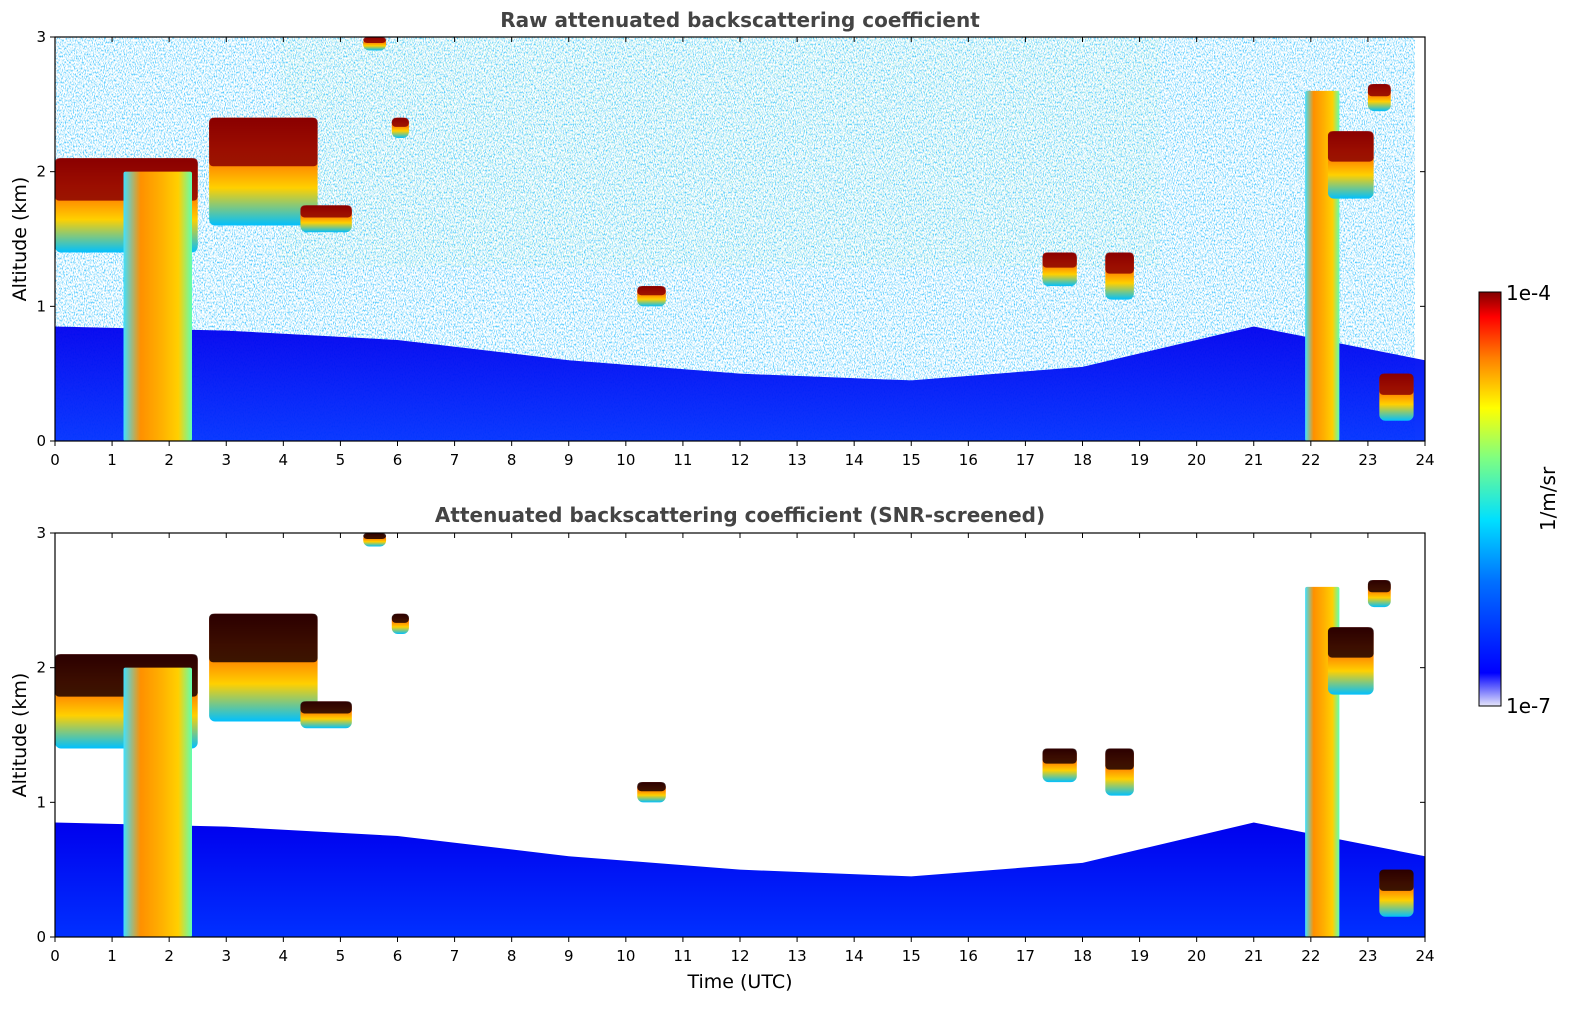 The image size is (1595, 1020). I want to click on y-tick-label: 2, so click(41, 172).